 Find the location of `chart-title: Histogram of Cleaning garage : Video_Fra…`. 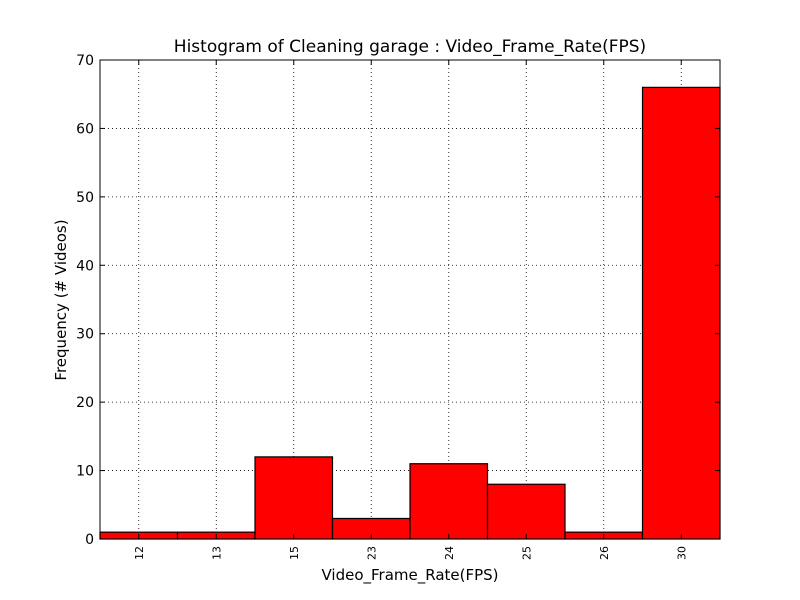

chart-title: Histogram of Cleaning garage : Video_Fra… is located at coordinates (410, 47).